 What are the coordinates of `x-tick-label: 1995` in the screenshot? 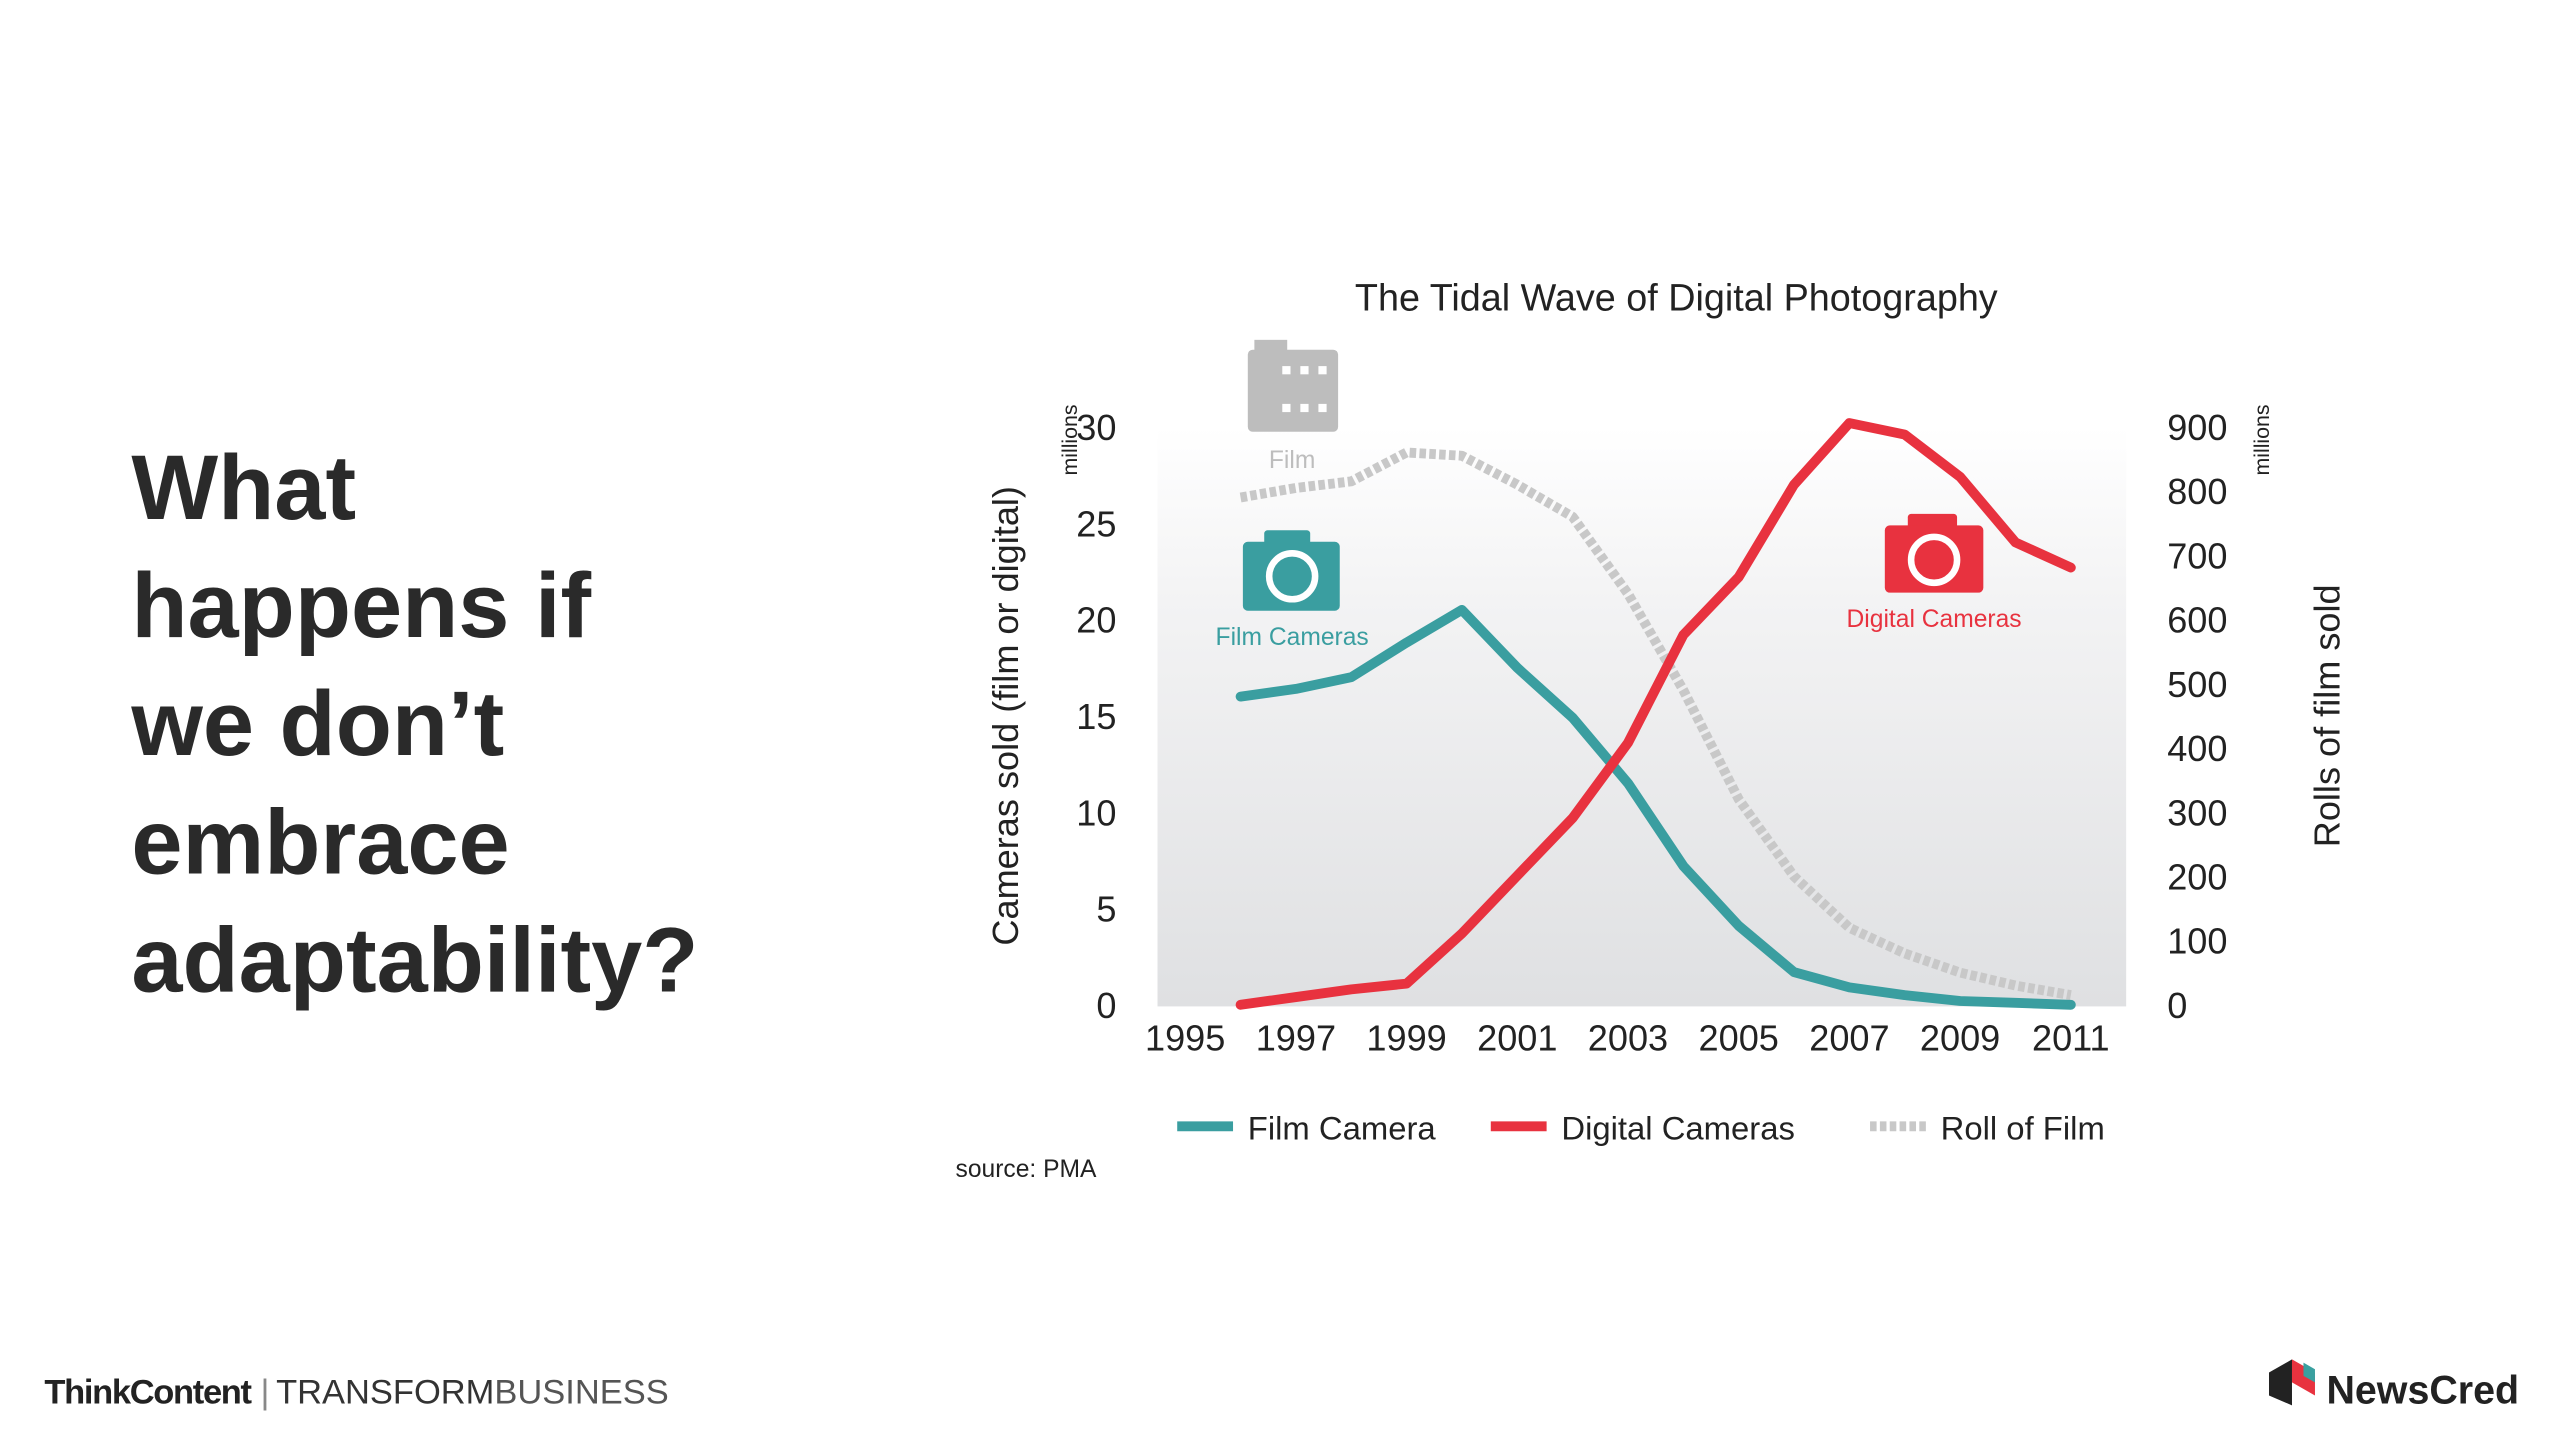 It's located at (1185, 1038).